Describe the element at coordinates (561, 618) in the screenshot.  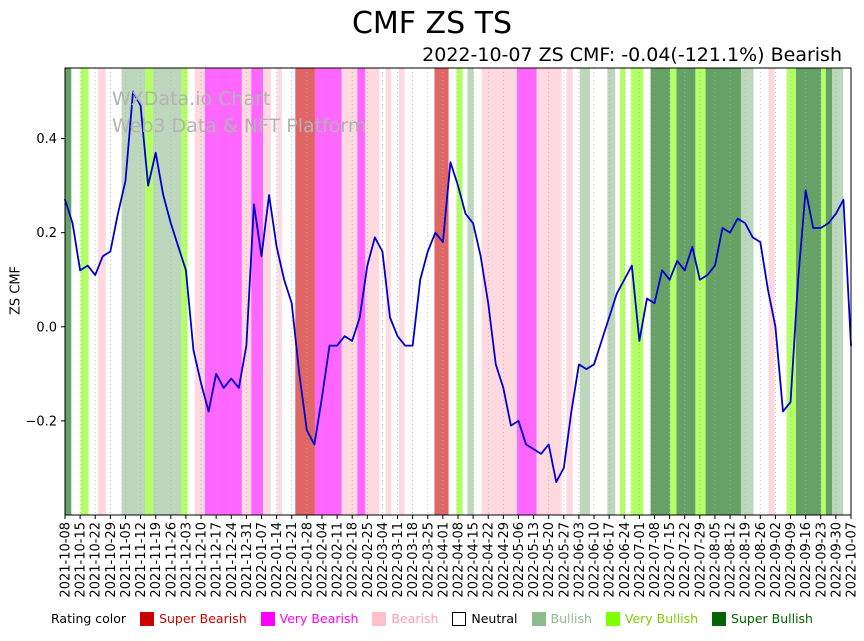
I see `legend-item-bullish: Bullish` at that location.